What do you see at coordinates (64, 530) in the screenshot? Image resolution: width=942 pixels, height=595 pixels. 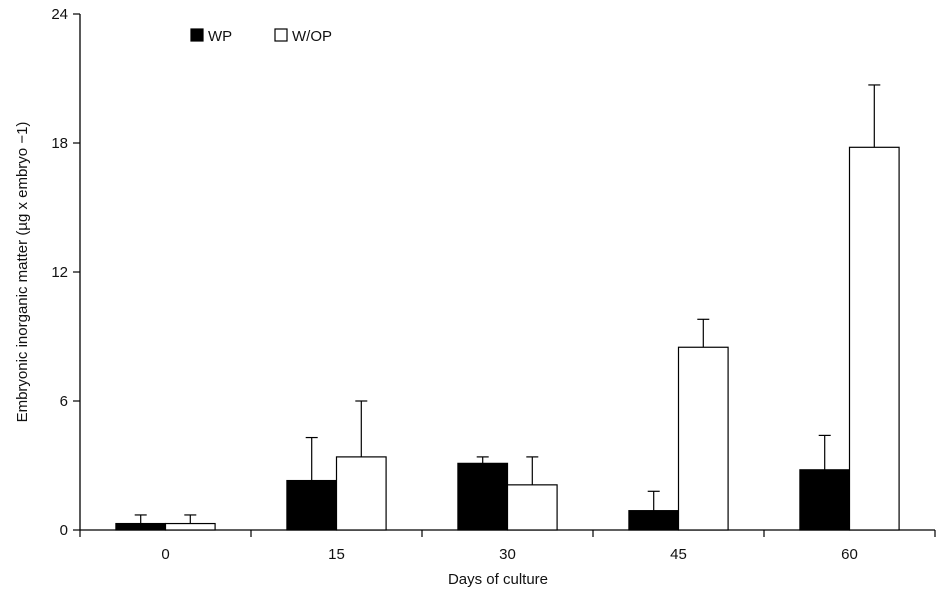 I see `y-tick-label: 0` at bounding box center [64, 530].